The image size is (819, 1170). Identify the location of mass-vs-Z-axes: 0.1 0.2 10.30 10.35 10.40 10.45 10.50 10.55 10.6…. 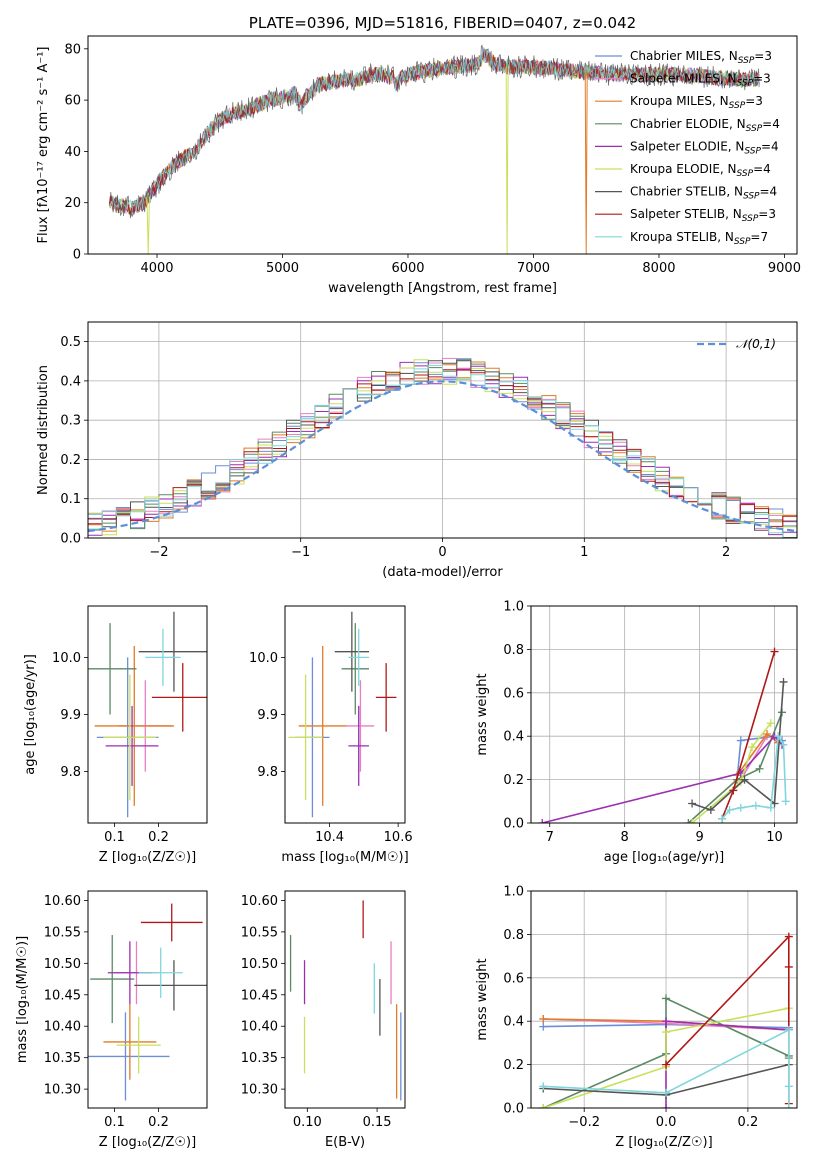
(105, 1022).